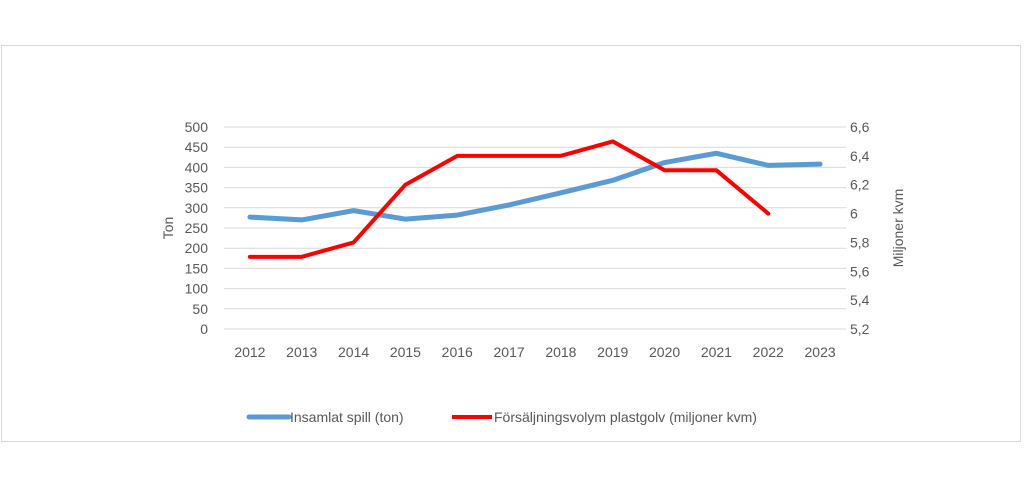 Image resolution: width=1024 pixels, height=490 pixels. I want to click on right-tick-label: 6, so click(854, 214).